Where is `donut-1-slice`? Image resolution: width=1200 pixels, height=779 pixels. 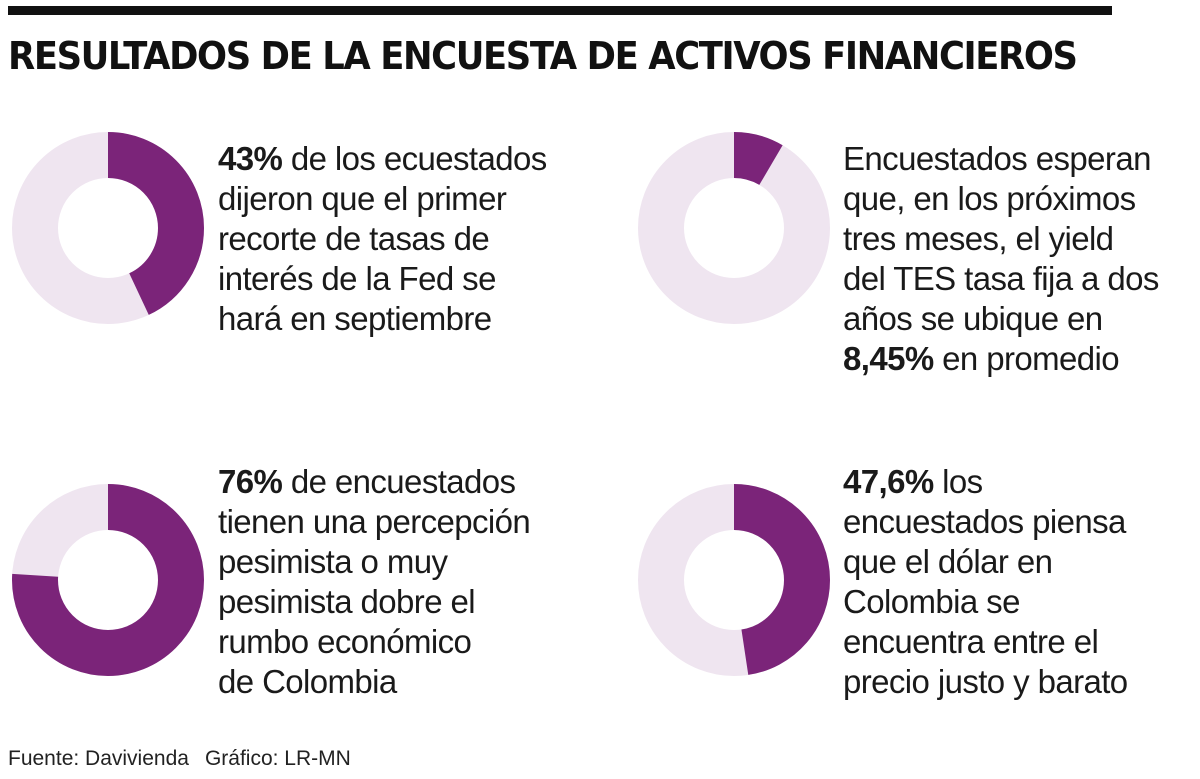 donut-1-slice is located at coordinates (108, 228).